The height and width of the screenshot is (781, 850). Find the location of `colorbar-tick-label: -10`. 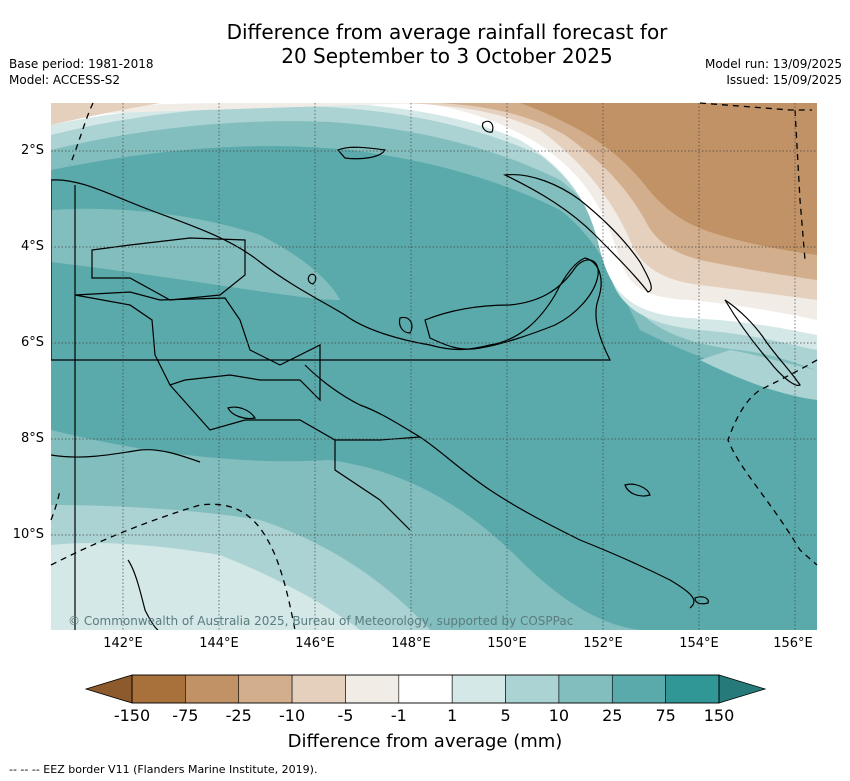

colorbar-tick-label: -10 is located at coordinates (292, 715).